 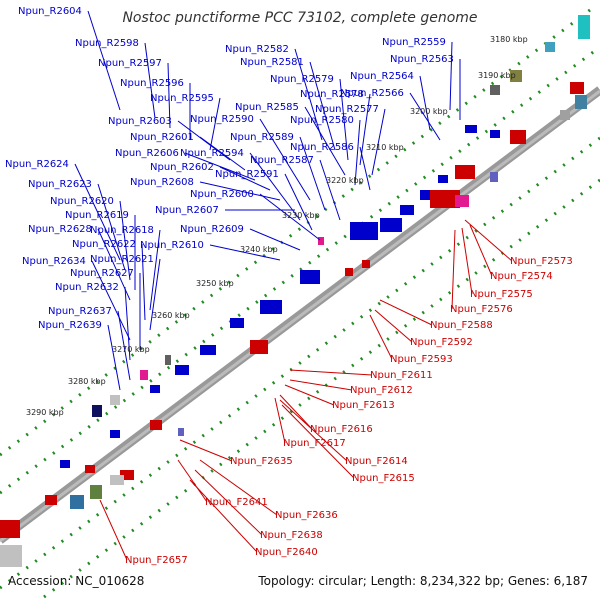 What do you see at coordinates (286, 552) in the screenshot?
I see `gene-label-forward: Npun_F2640` at bounding box center [286, 552].